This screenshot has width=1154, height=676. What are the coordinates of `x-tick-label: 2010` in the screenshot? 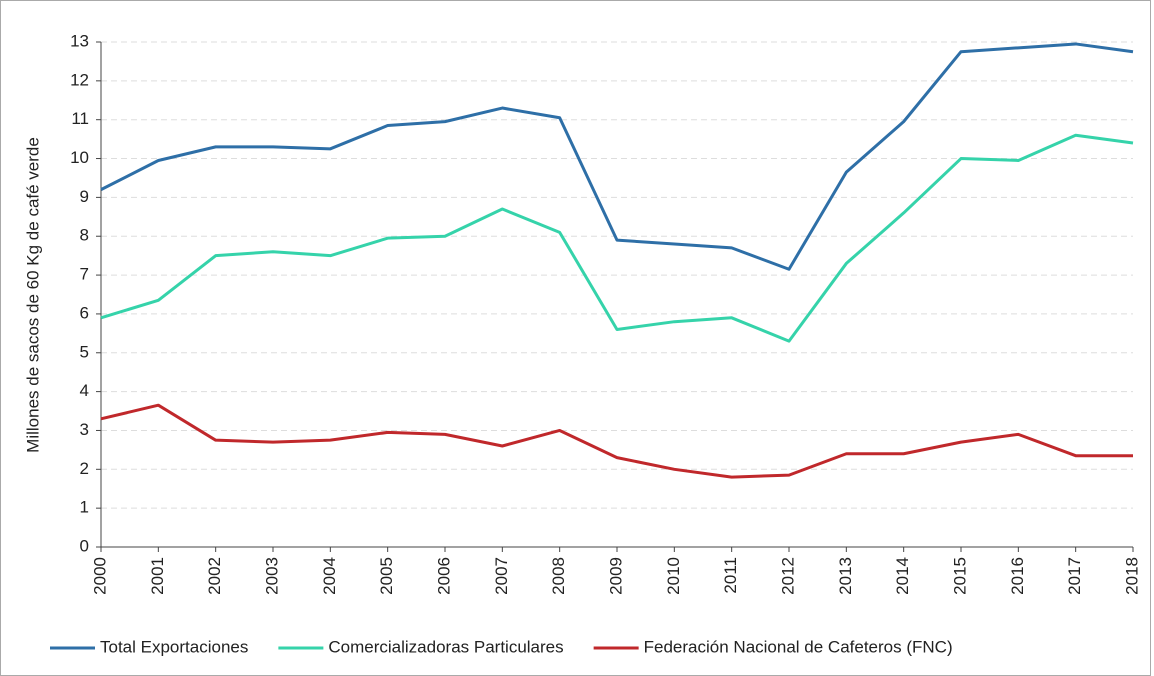 It's located at (673, 576).